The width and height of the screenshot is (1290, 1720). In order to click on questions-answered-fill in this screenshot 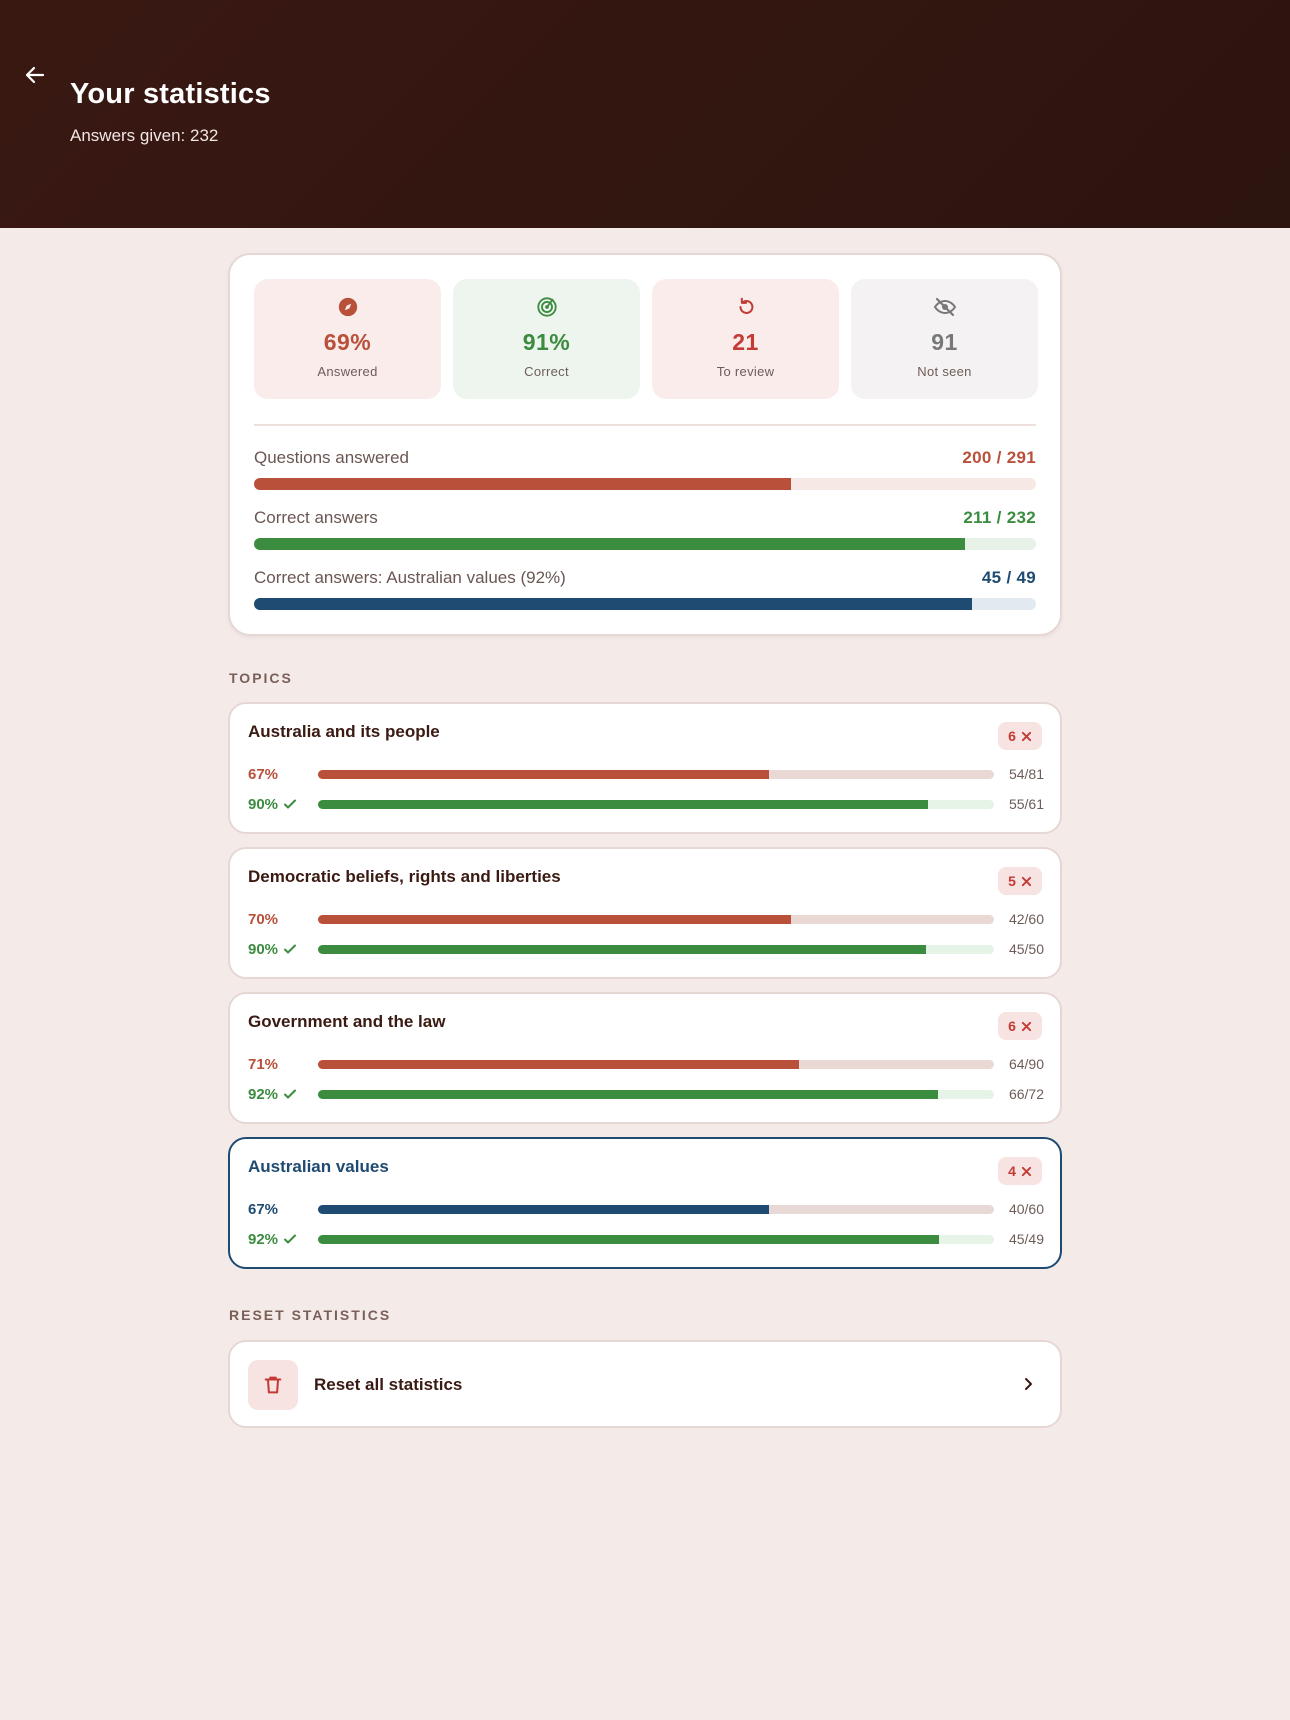, I will do `click(523, 484)`.